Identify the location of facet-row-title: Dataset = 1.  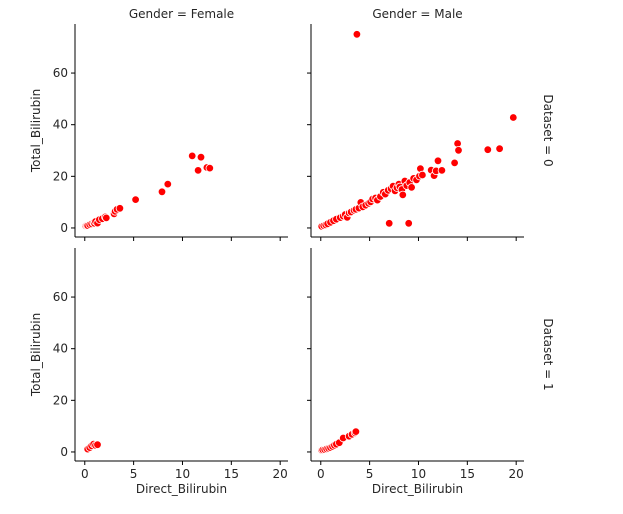
(548, 354).